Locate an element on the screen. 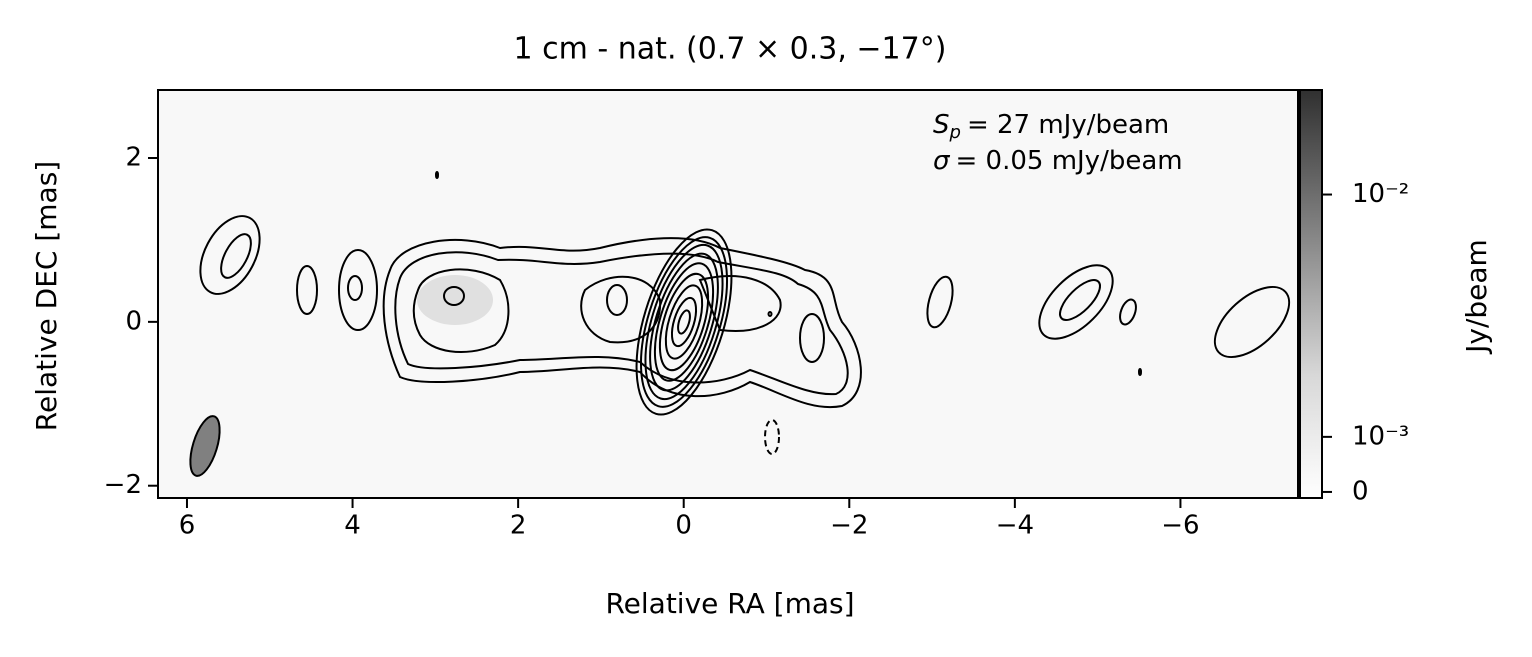 The height and width of the screenshot is (657, 1532). x-tick-label: 0 is located at coordinates (683, 526).